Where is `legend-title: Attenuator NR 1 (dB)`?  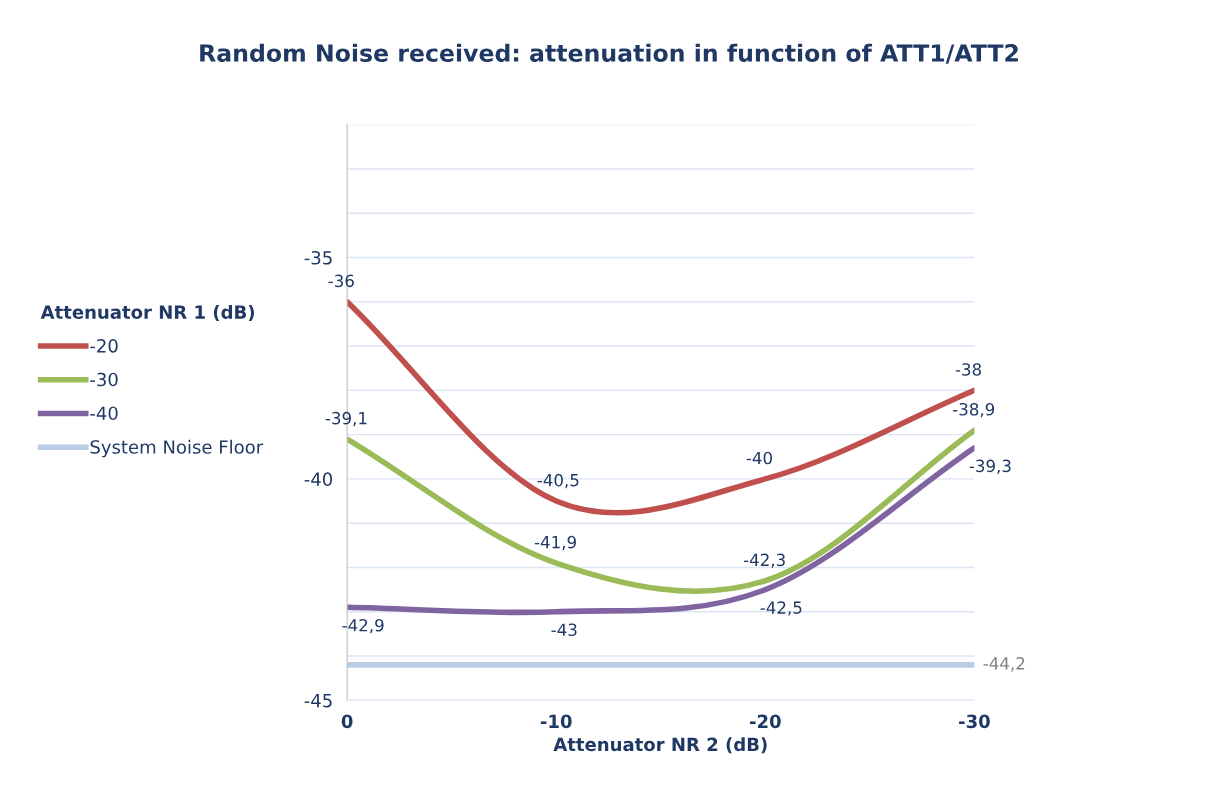
legend-title: Attenuator NR 1 (dB) is located at coordinates (147, 313).